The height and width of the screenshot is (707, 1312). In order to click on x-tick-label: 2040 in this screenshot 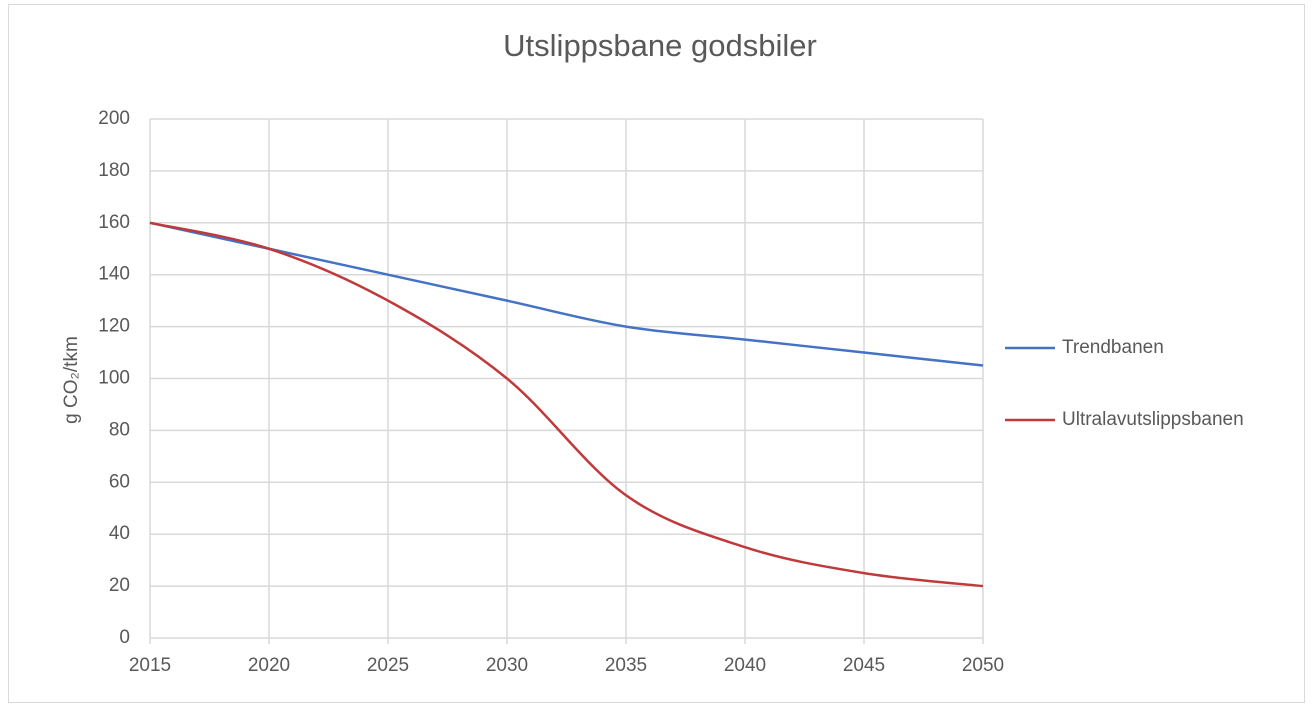, I will do `click(745, 665)`.